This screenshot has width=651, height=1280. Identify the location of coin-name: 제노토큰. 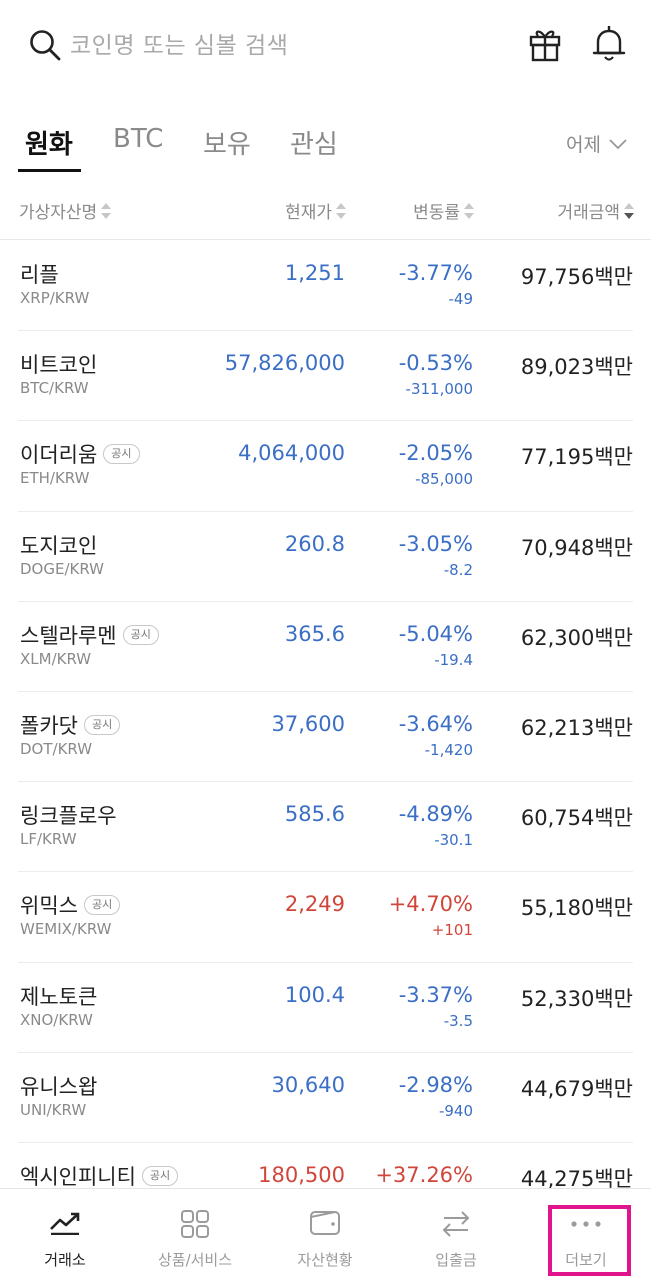
(59, 996).